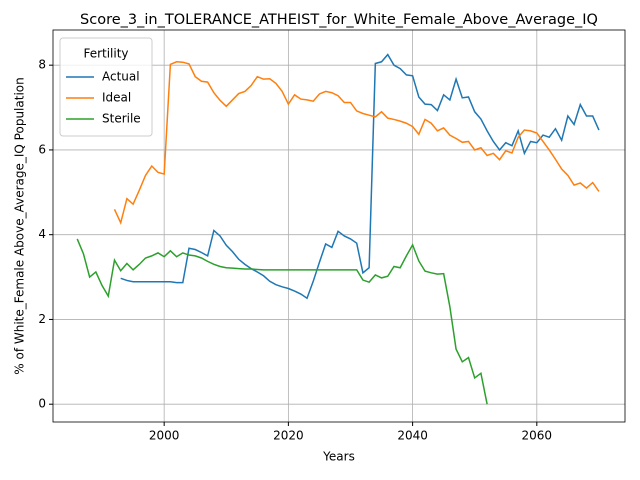 The width and height of the screenshot is (640, 480). Describe the element at coordinates (42, 149) in the screenshot. I see `y-tick-label: 6` at that location.